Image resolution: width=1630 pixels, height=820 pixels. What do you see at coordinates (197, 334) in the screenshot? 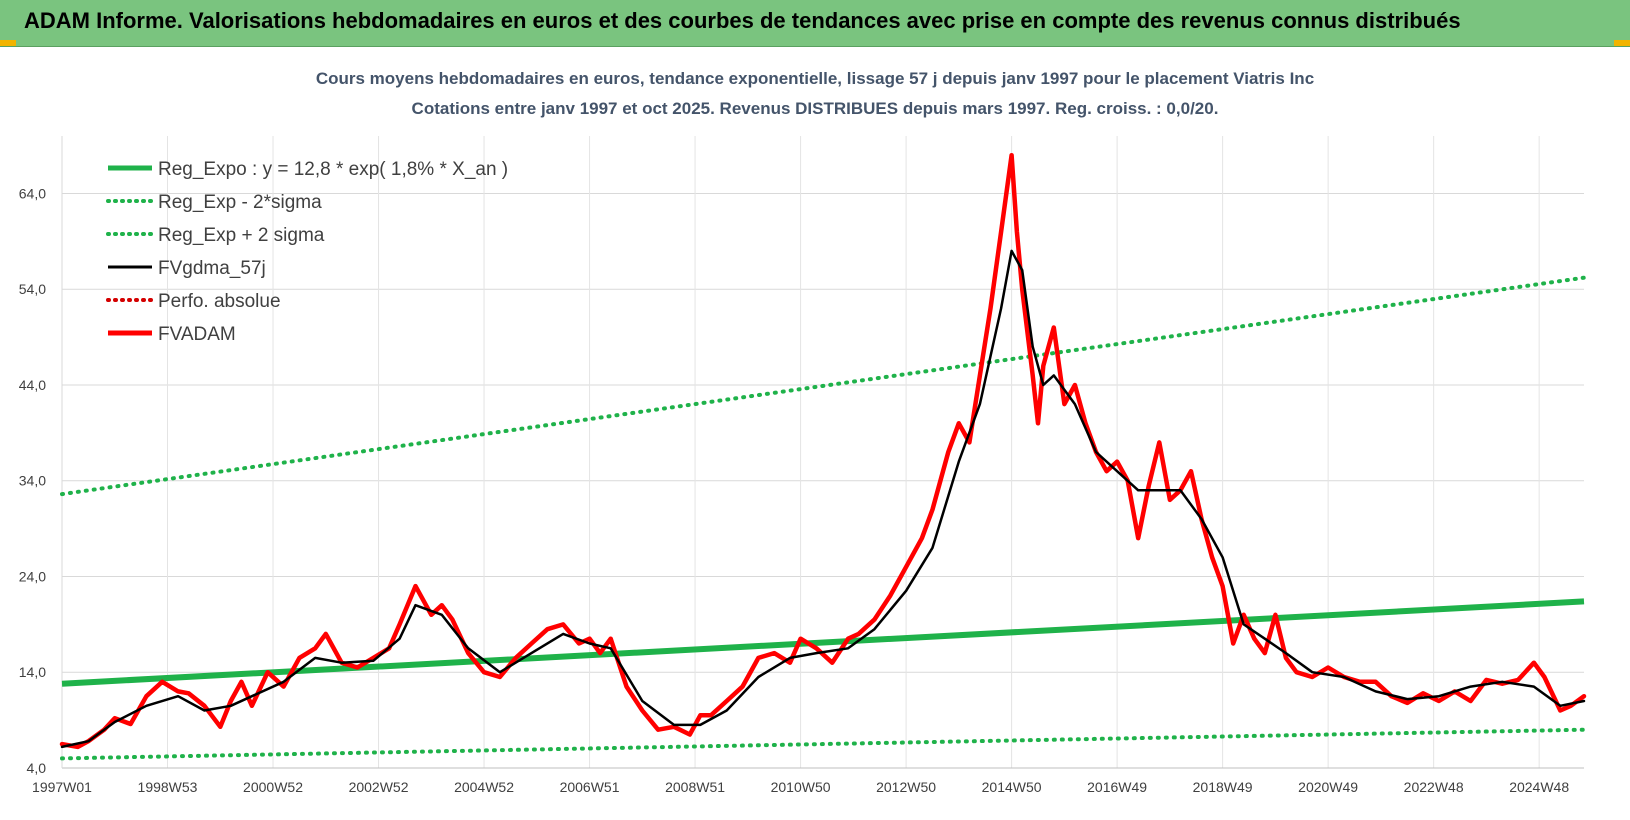
I see `legend-label-fvadam: FVADAM` at bounding box center [197, 334].